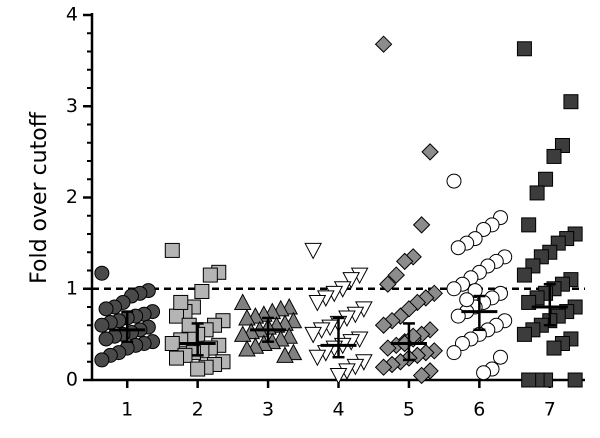 The width and height of the screenshot is (600, 438). Describe the element at coordinates (127, 410) in the screenshot. I see `x-tick-label: 1` at that location.